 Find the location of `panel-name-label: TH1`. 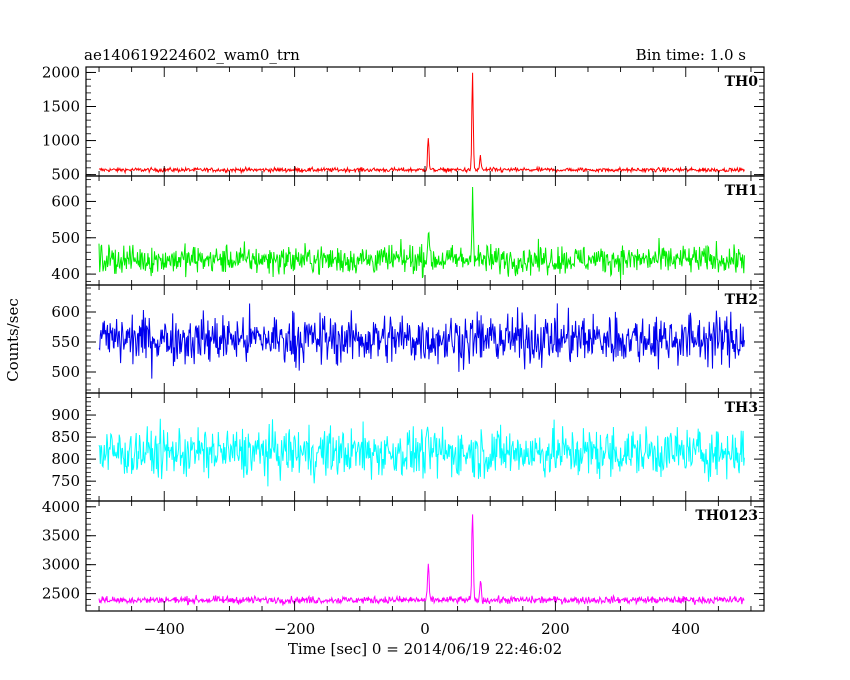

panel-name-label: TH1 is located at coordinates (741, 191).